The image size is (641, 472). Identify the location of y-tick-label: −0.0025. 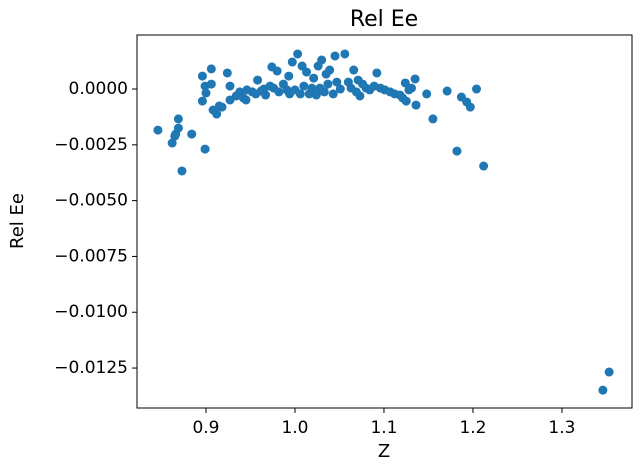
(91, 145).